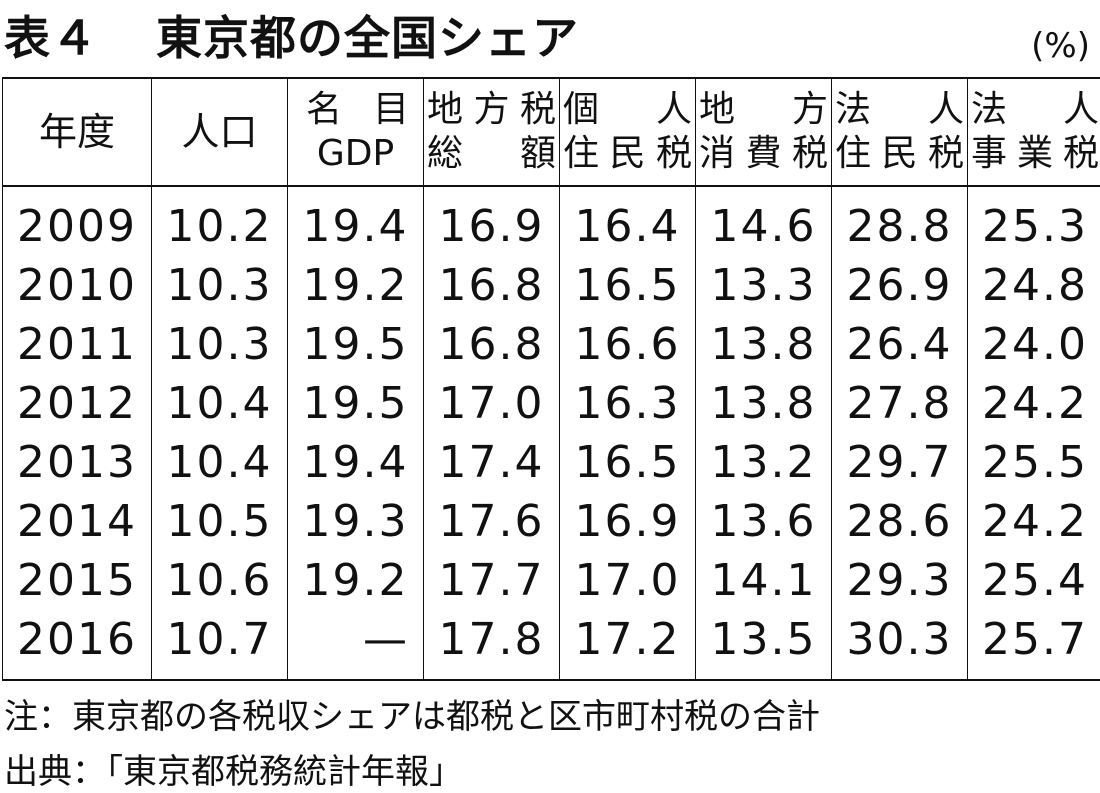  What do you see at coordinates (899, 110) in the screenshot?
I see `header-corporate-resident-tax-line1: 法 人` at bounding box center [899, 110].